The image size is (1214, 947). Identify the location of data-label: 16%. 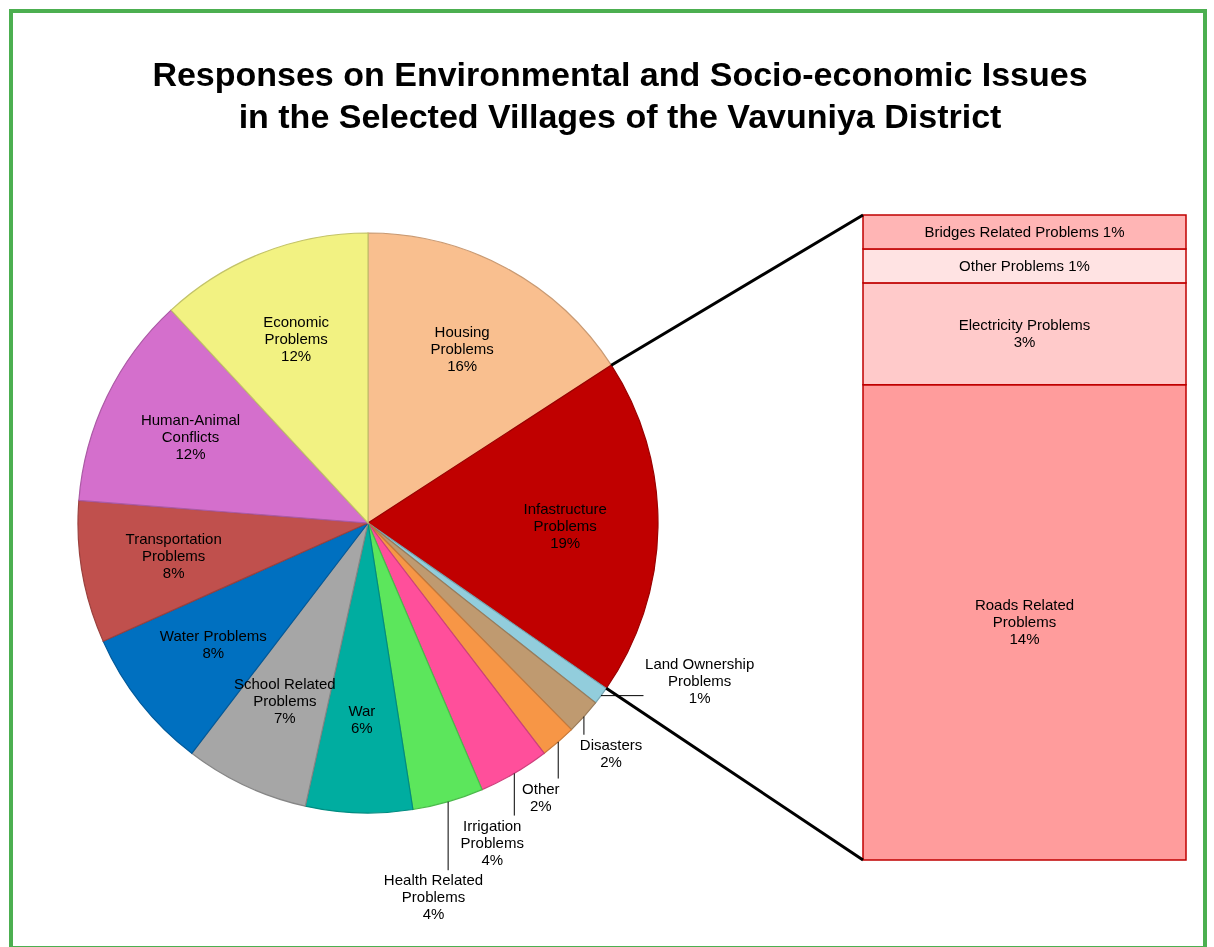
(462, 366).